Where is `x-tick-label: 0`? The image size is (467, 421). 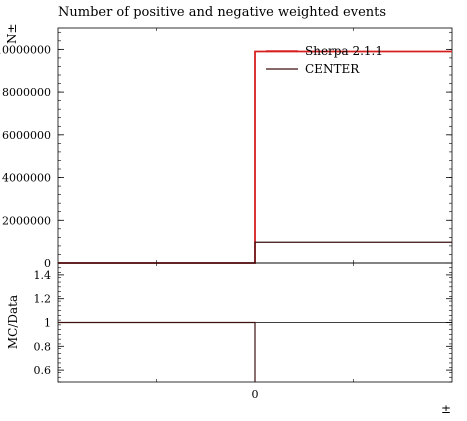 x-tick-label: 0 is located at coordinates (255, 394).